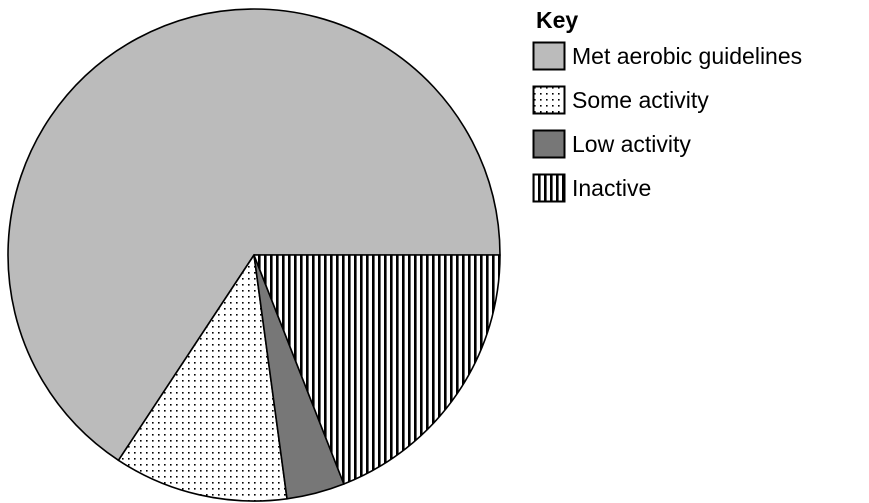 The width and height of the screenshot is (869, 503). I want to click on legend-swatch-inactive, so click(549, 188).